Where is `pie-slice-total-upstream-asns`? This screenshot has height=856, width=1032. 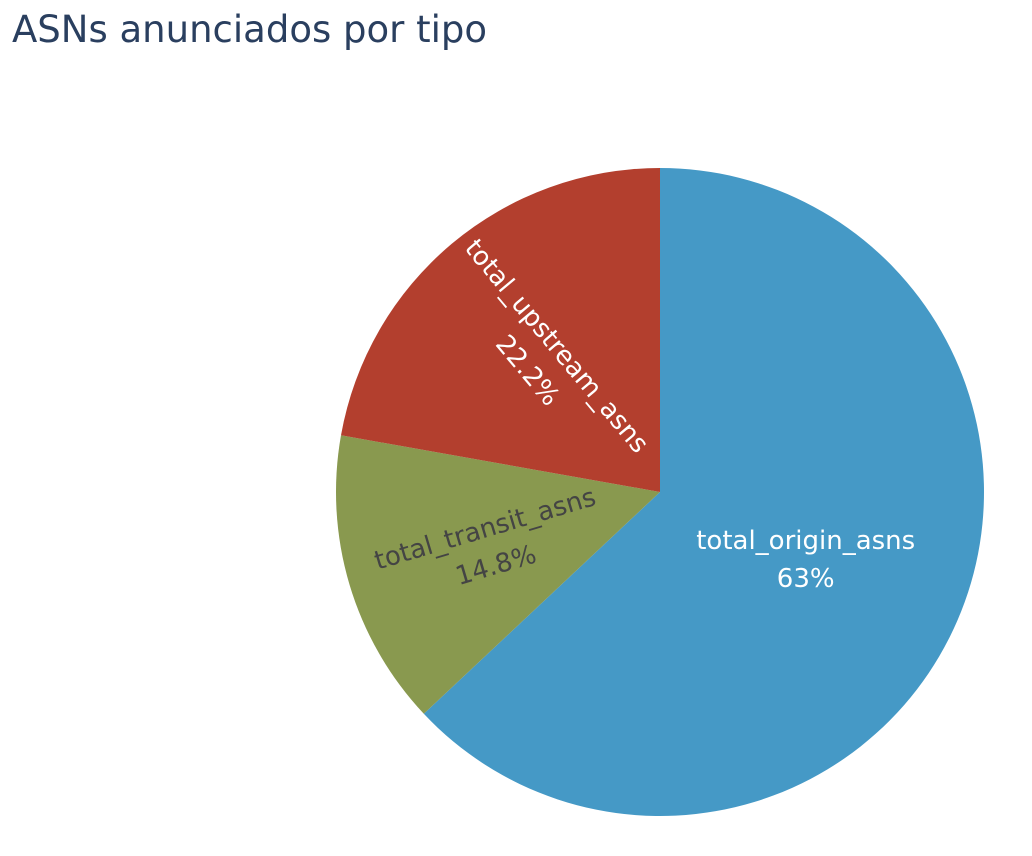 pie-slice-total-upstream-asns is located at coordinates (500, 330).